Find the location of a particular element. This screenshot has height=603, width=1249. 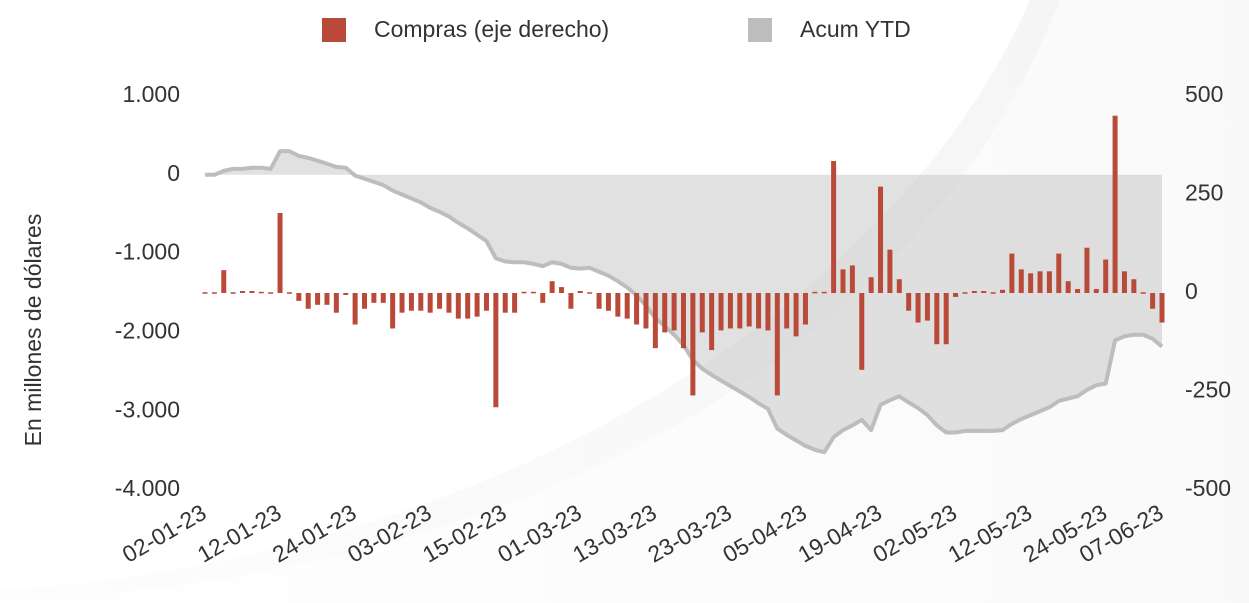

y-tick-label: 1.000 is located at coordinates (151, 94).